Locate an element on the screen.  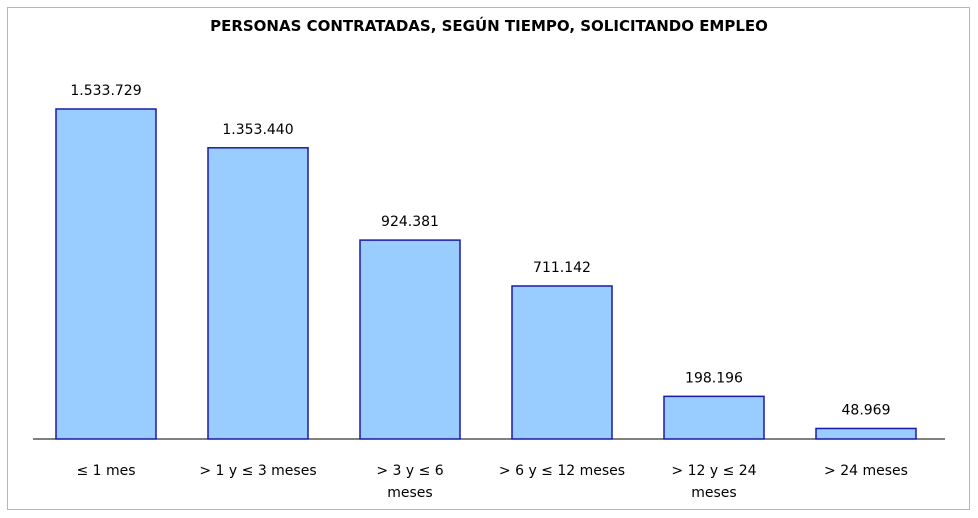
data-label: 924.381 is located at coordinates (410, 222).